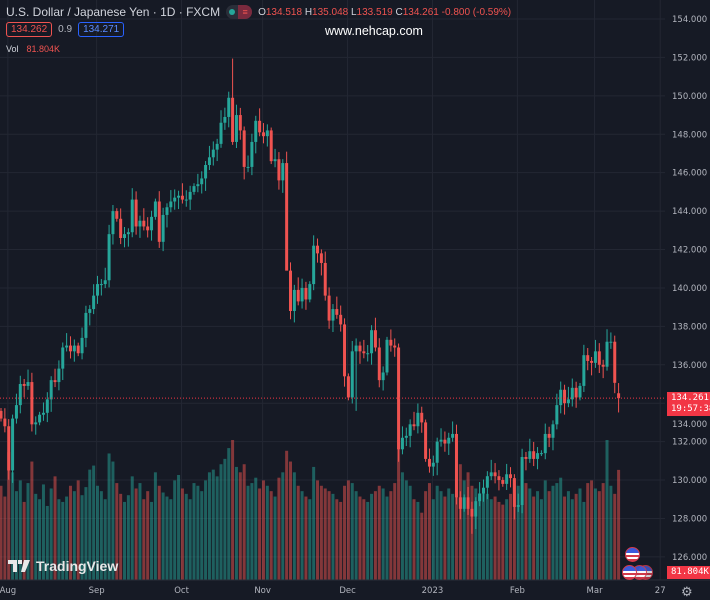  Describe the element at coordinates (239, 12) in the screenshot. I see `market-status-toggle: ≡` at that location.